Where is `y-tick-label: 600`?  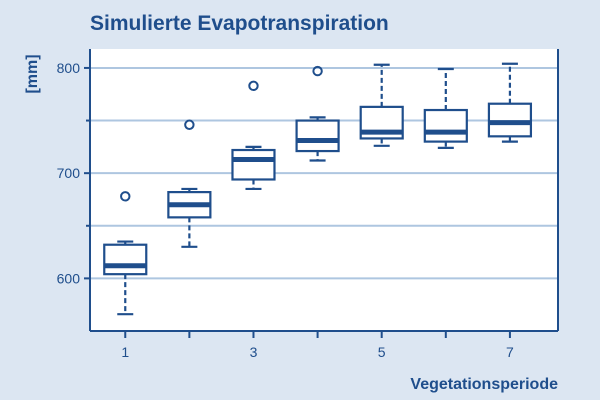 y-tick-label: 600 is located at coordinates (69, 278).